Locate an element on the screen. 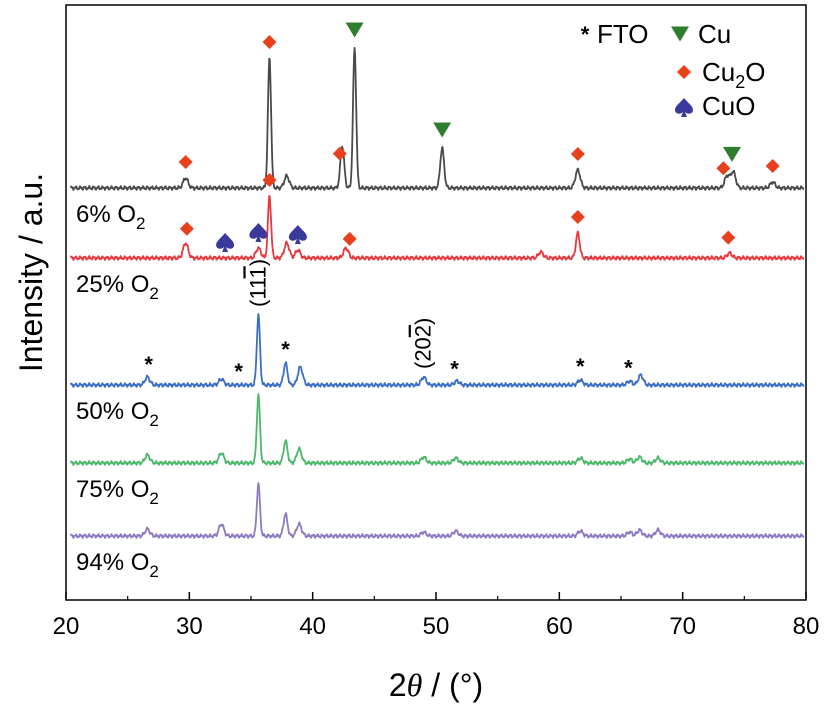 The image size is (827, 708). x-tick-label: 40 is located at coordinates (312, 626).